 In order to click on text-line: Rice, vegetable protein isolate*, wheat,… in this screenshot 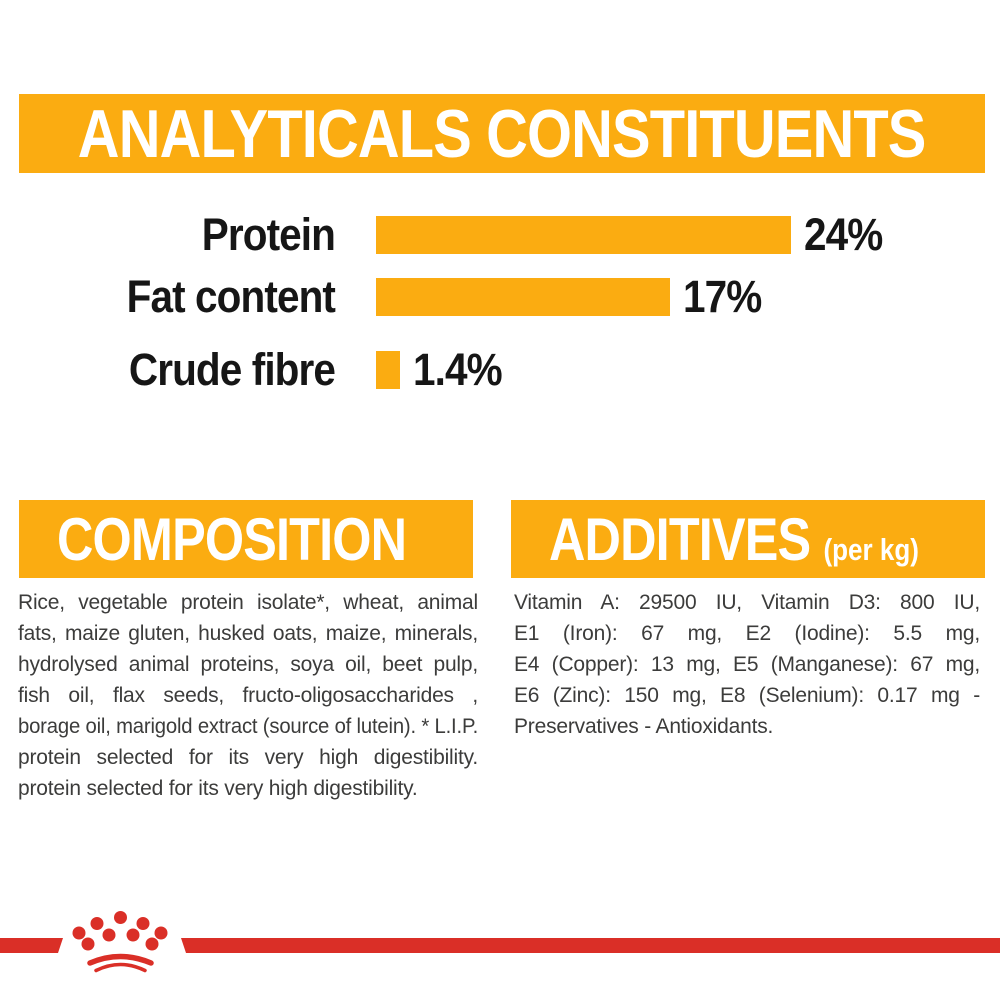, I will do `click(248, 602)`.